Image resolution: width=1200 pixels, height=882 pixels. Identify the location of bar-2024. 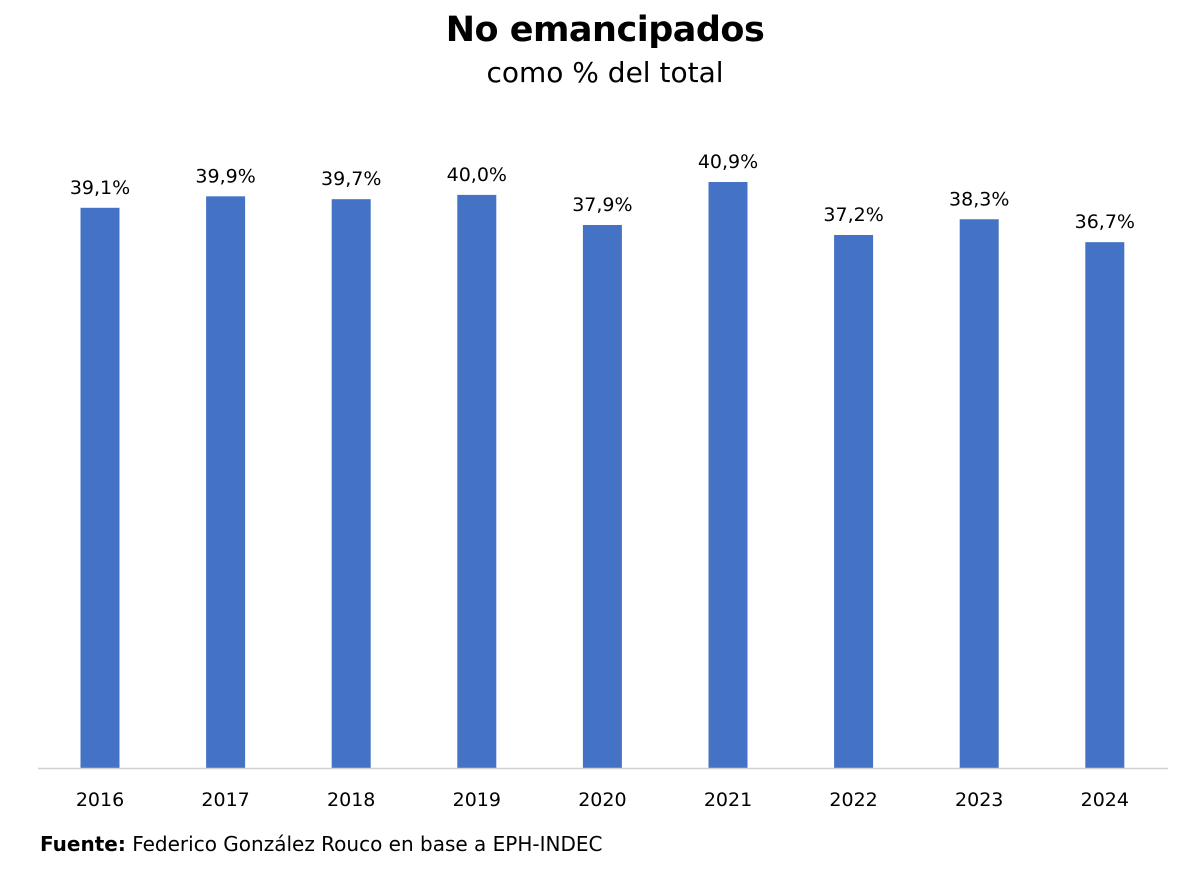
(1105, 505).